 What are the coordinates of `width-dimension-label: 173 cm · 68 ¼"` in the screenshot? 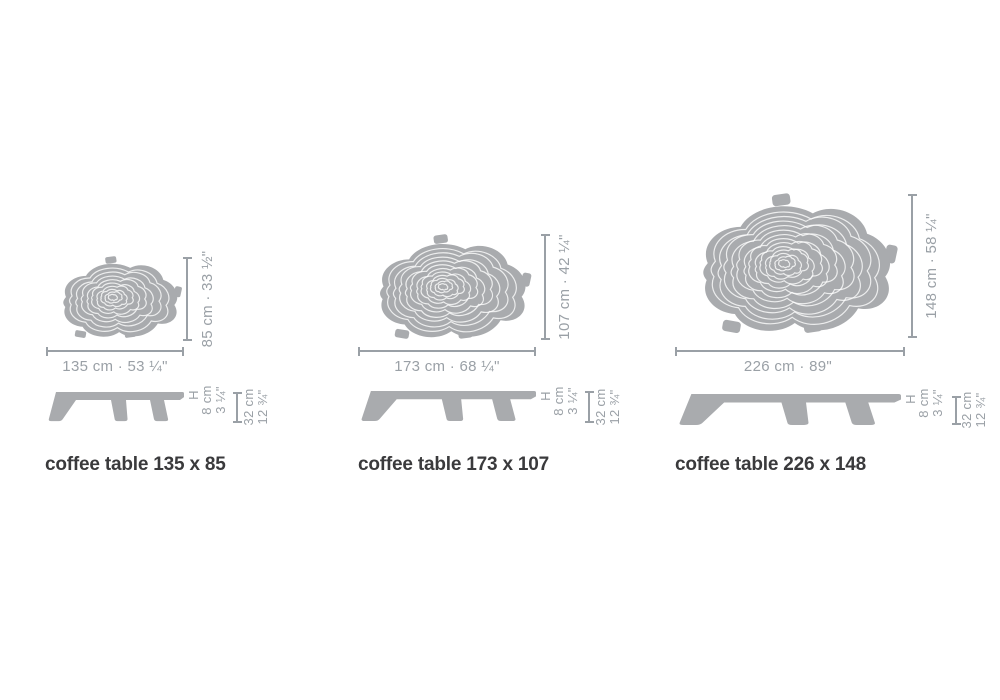 It's located at (447, 366).